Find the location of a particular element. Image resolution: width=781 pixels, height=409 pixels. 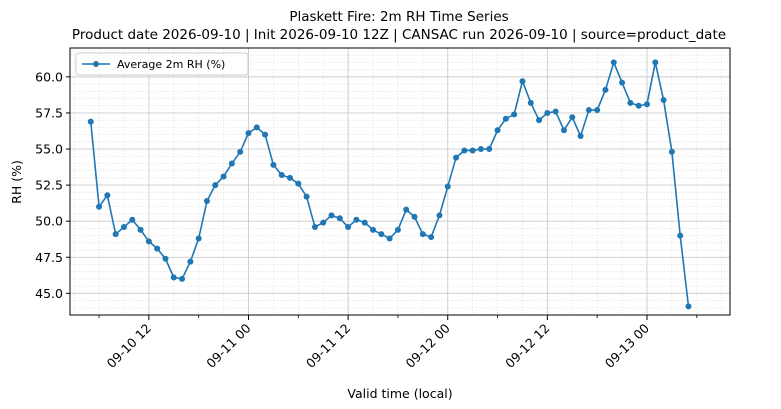

y-tick-label: 60.0 is located at coordinates (49, 76).